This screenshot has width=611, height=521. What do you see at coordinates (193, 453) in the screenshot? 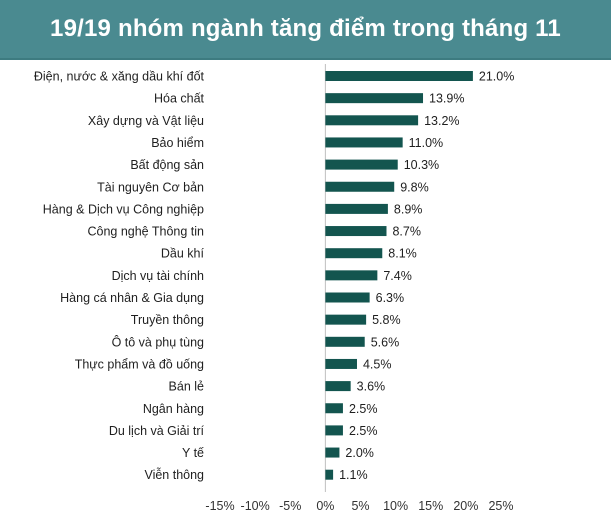
I see `category-label: Y tế` at bounding box center [193, 453].